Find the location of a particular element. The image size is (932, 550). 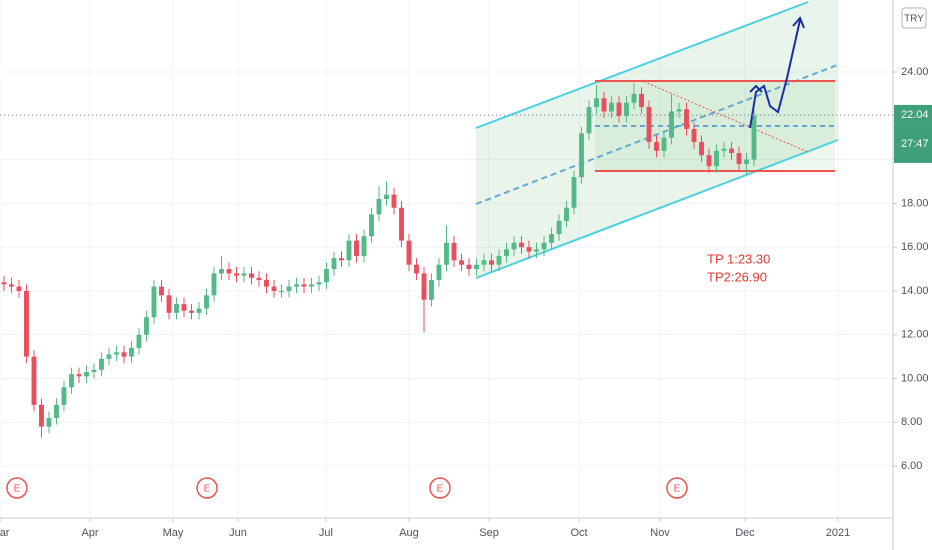

last-price-box is located at coordinates (913, 114).